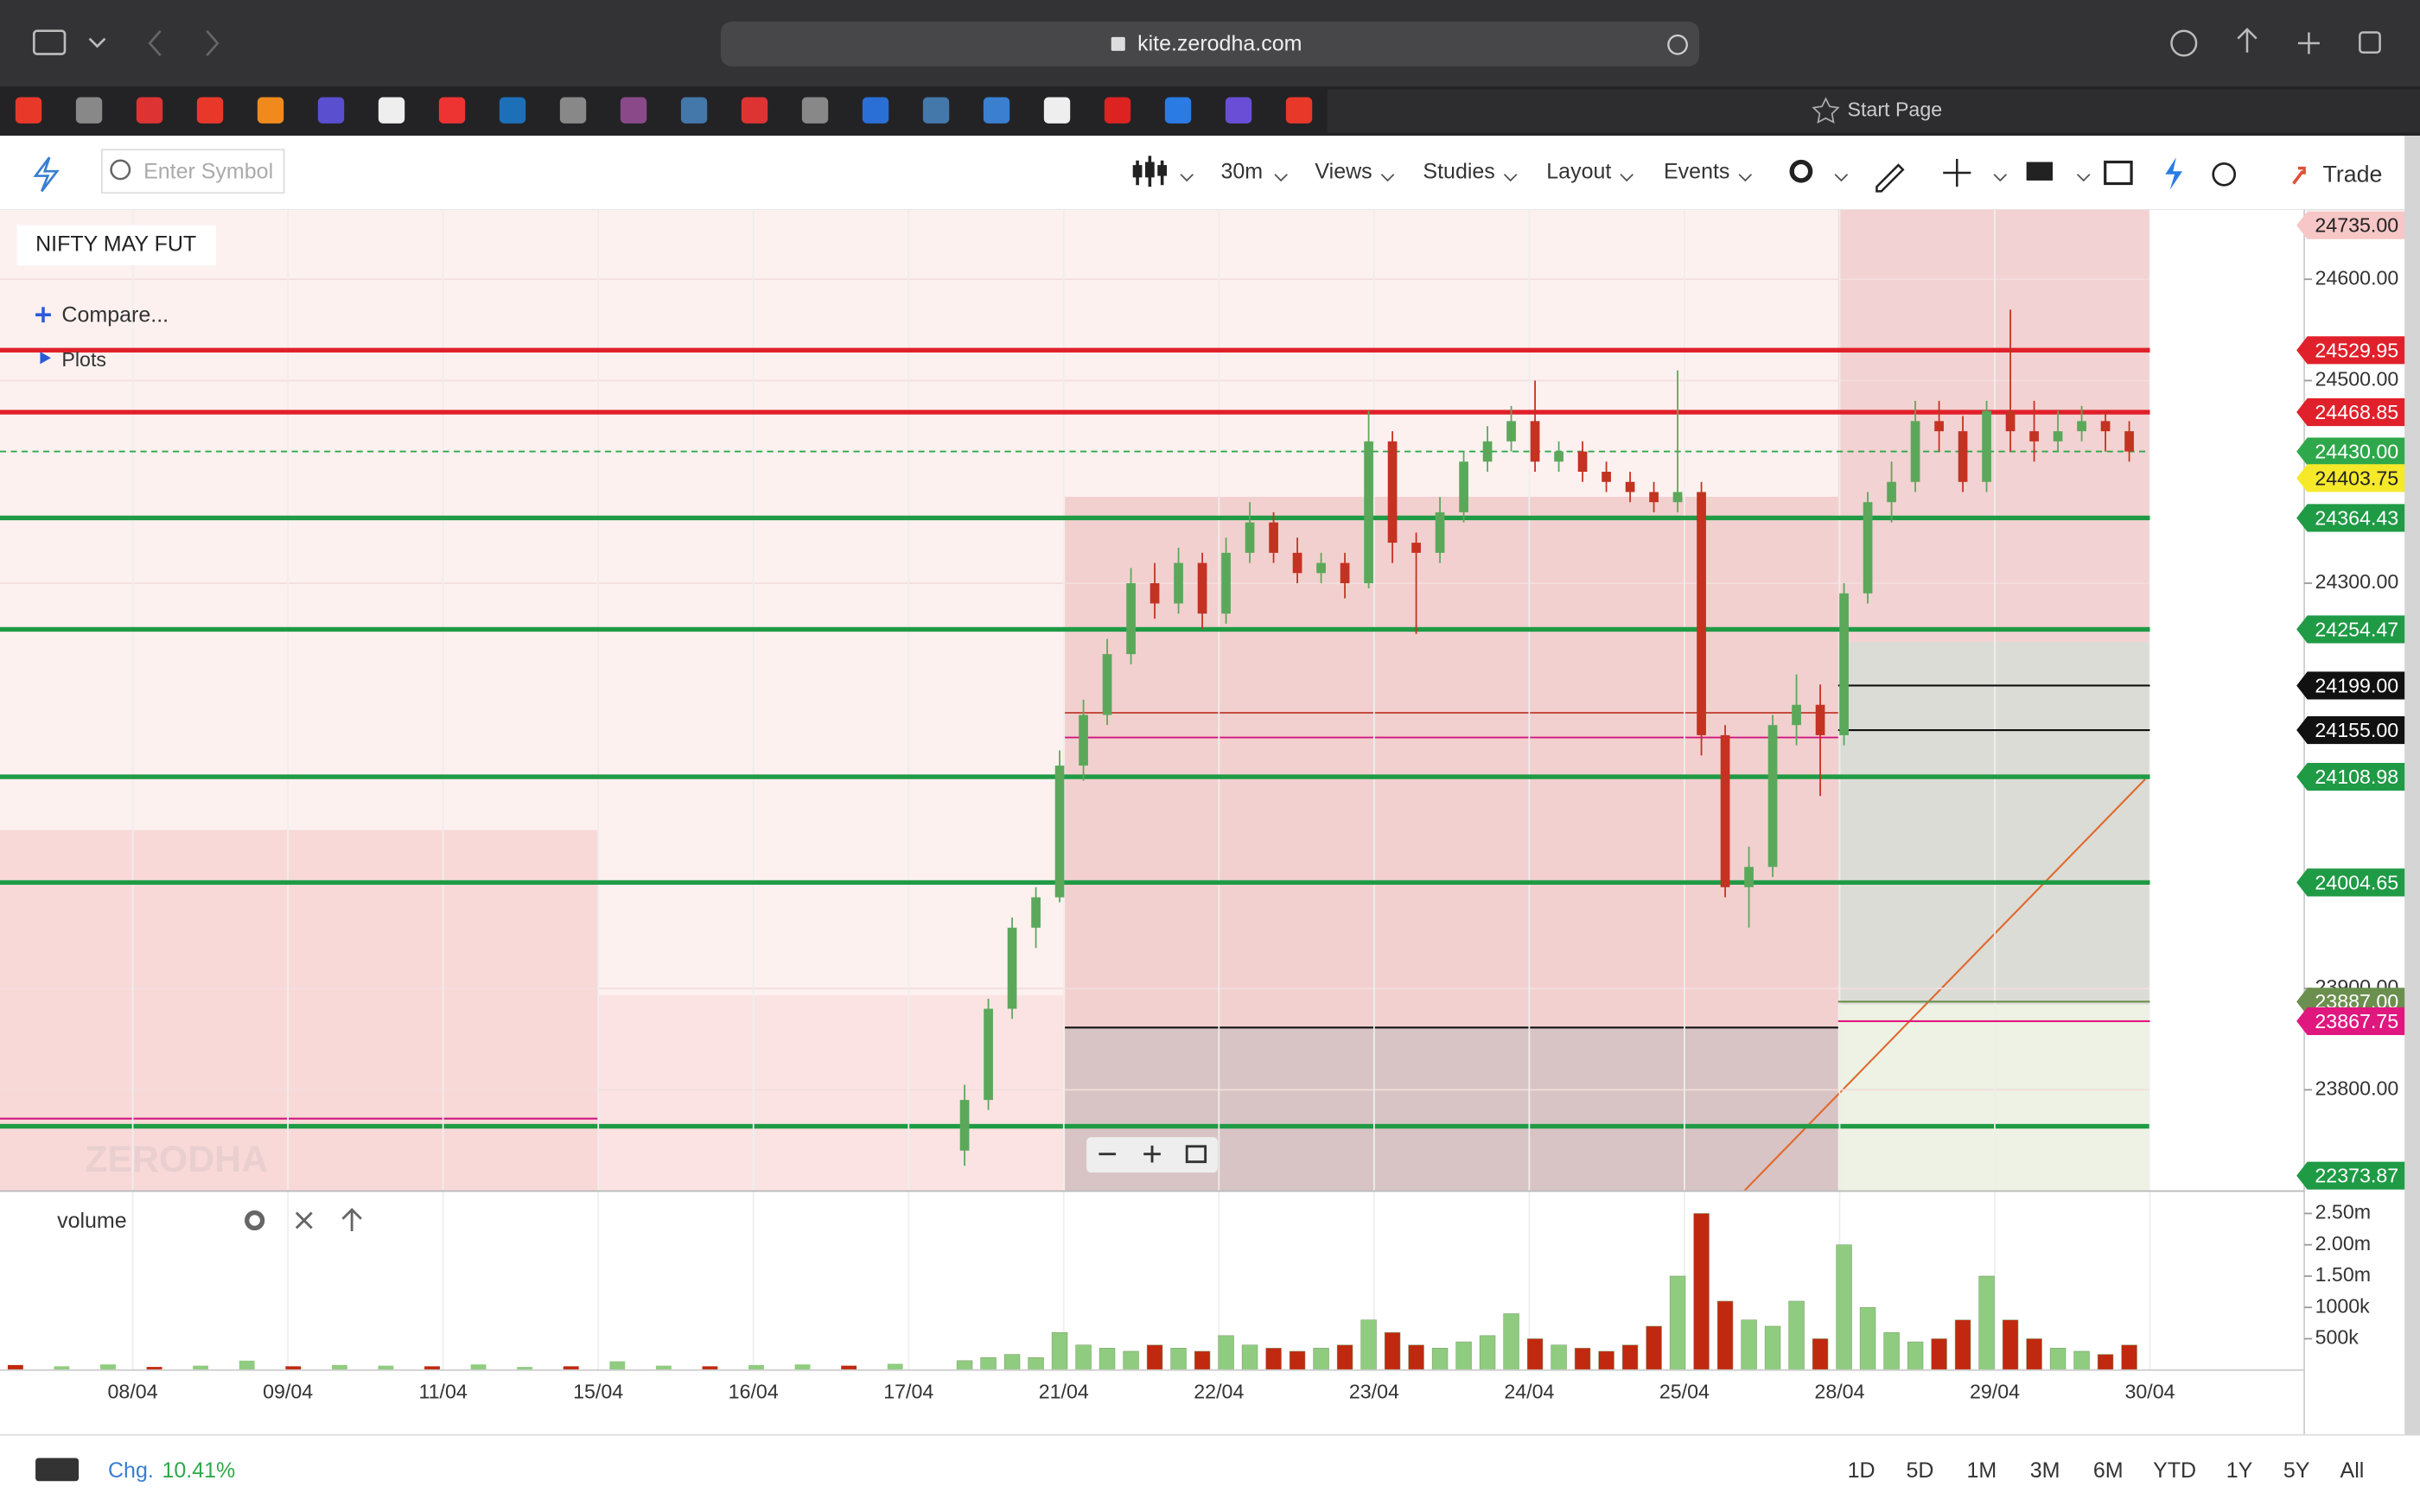 This screenshot has height=1512, width=2420. I want to click on range-button: 5D, so click(1919, 1470).